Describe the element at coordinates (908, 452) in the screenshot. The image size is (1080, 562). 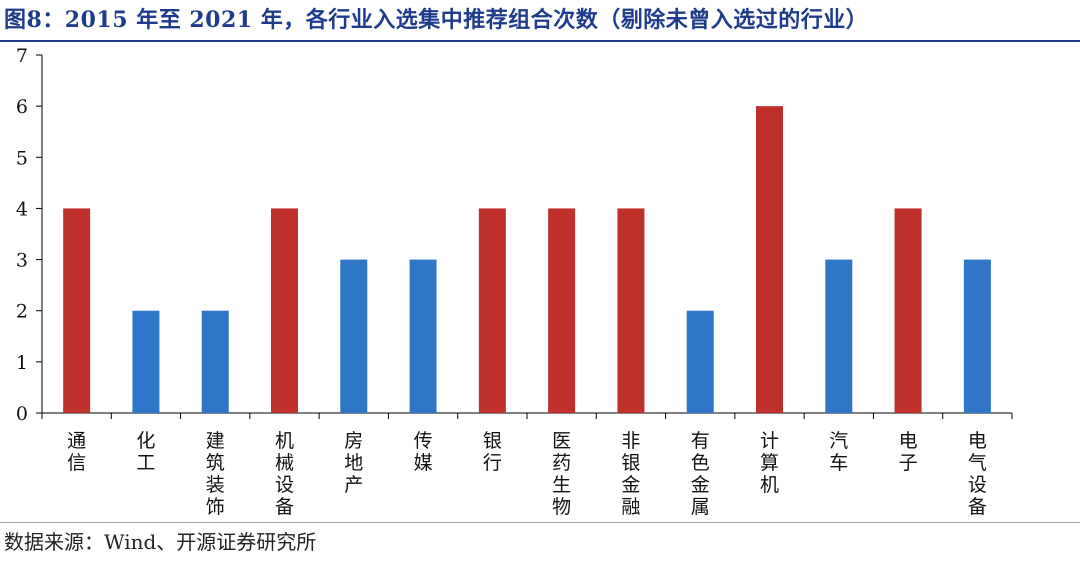
I see `x-category-label: 电子` at that location.